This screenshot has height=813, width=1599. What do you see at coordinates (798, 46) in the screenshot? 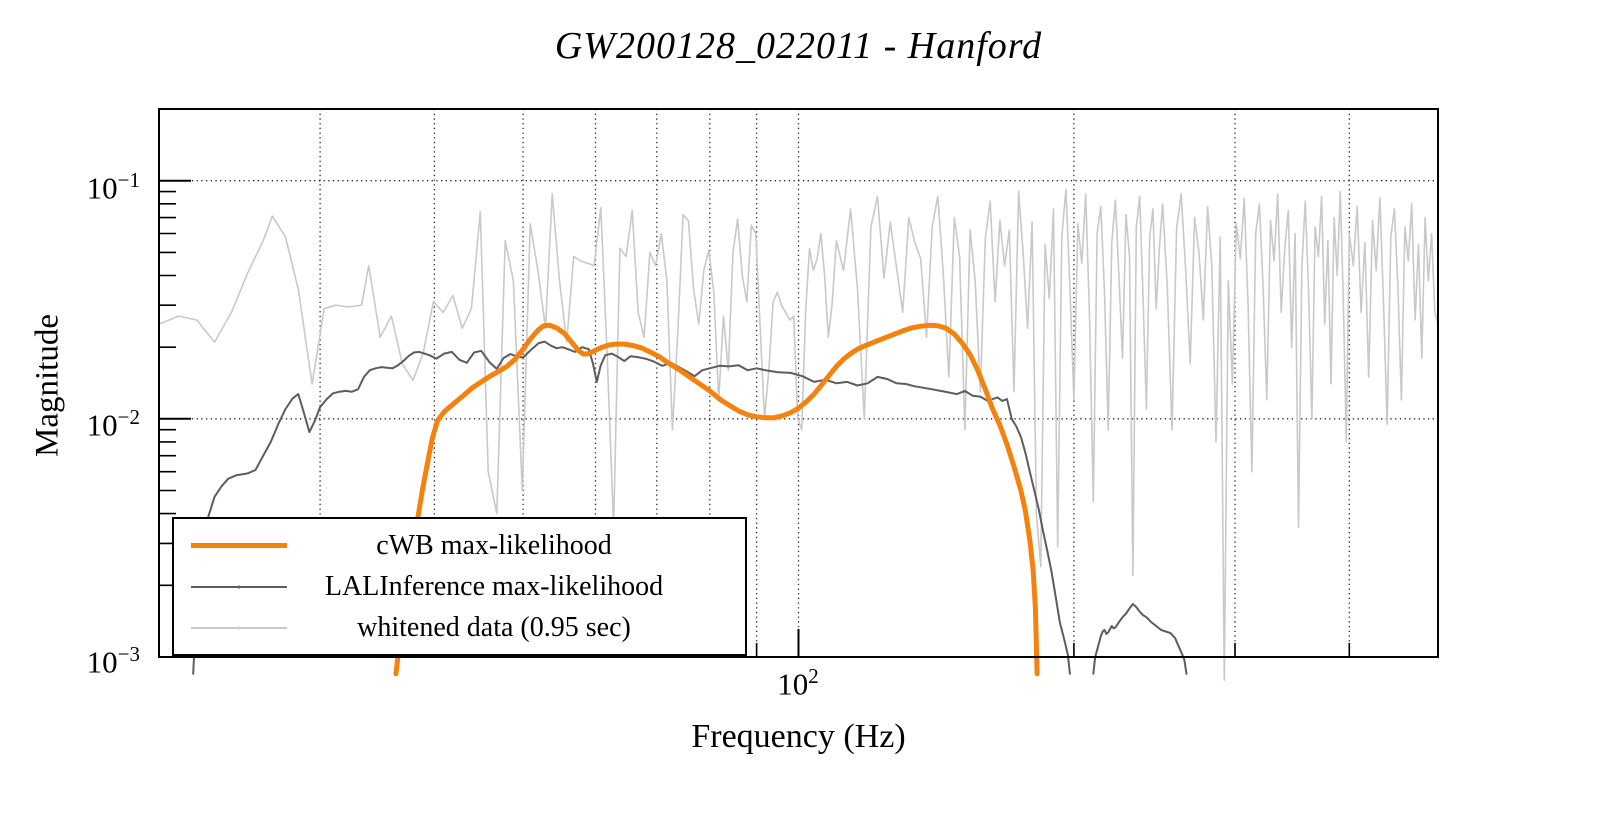
I see `chart-title: GW200128_022011 - Hanford` at bounding box center [798, 46].